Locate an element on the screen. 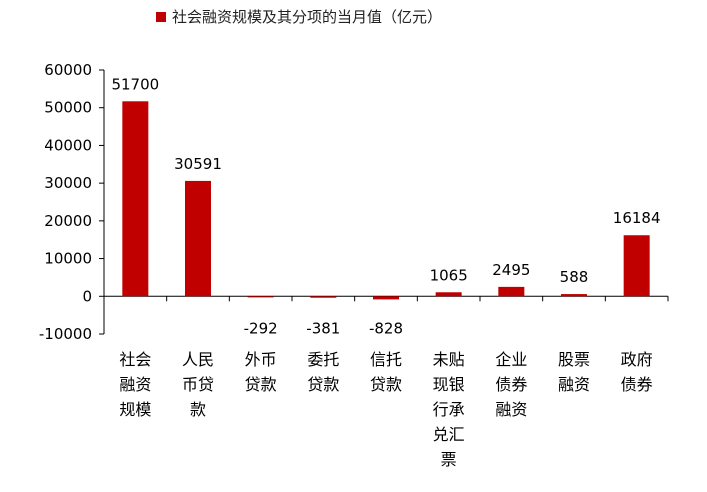  category-label: 币贷 is located at coordinates (198, 384).